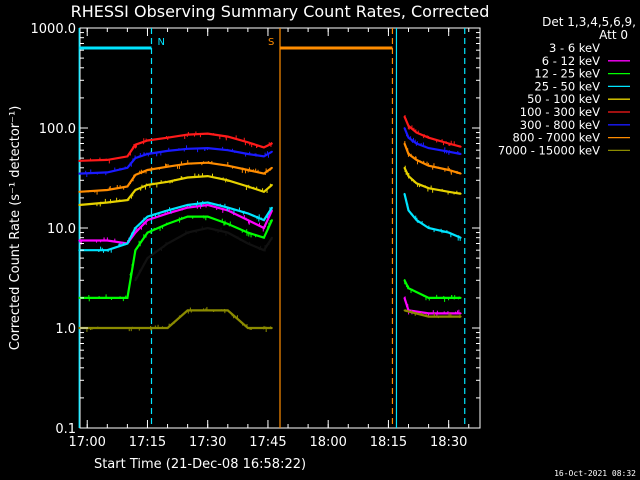 The width and height of the screenshot is (640, 480). Describe the element at coordinates (57, 129) in the screenshot. I see `y-tick-label: 100.0` at that location.